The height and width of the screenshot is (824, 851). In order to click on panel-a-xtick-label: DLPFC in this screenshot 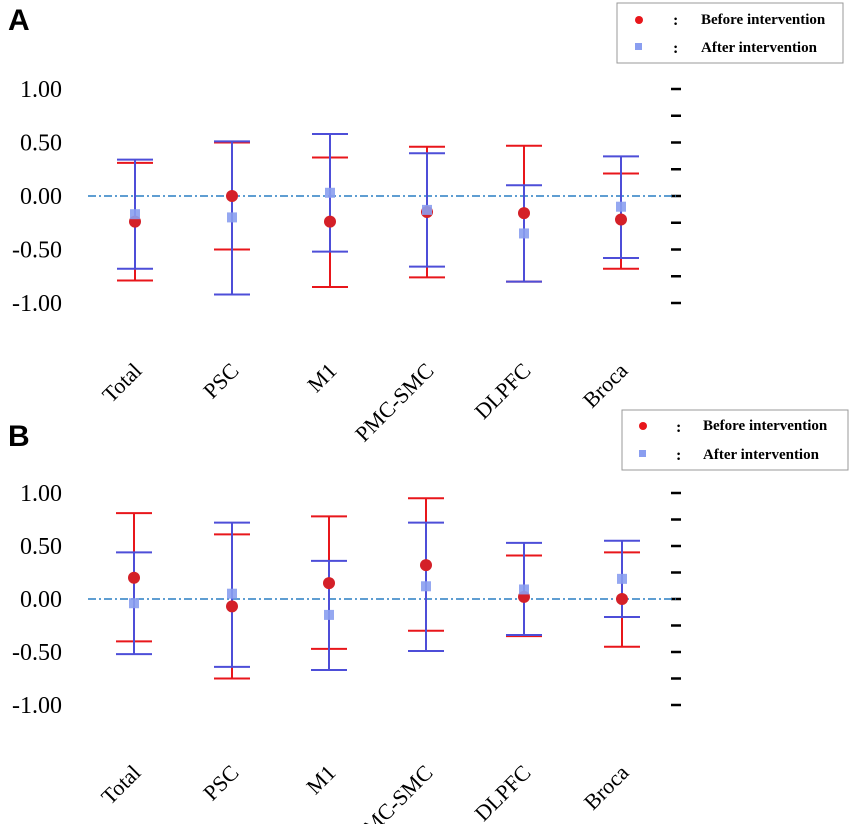, I will do `click(502, 391)`.